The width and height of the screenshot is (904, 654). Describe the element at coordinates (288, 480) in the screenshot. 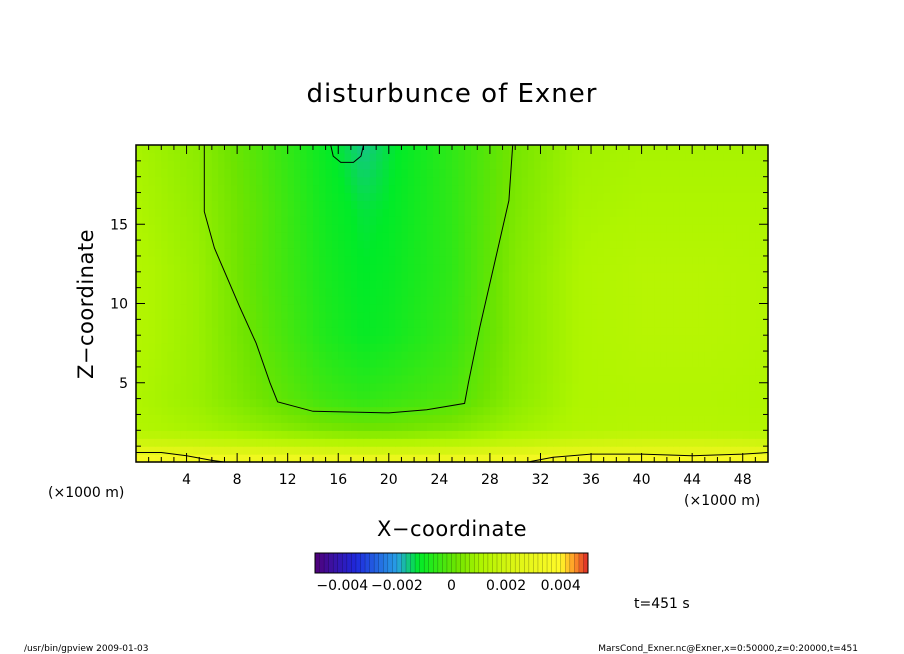

I see `x-tick-label: 12` at that location.